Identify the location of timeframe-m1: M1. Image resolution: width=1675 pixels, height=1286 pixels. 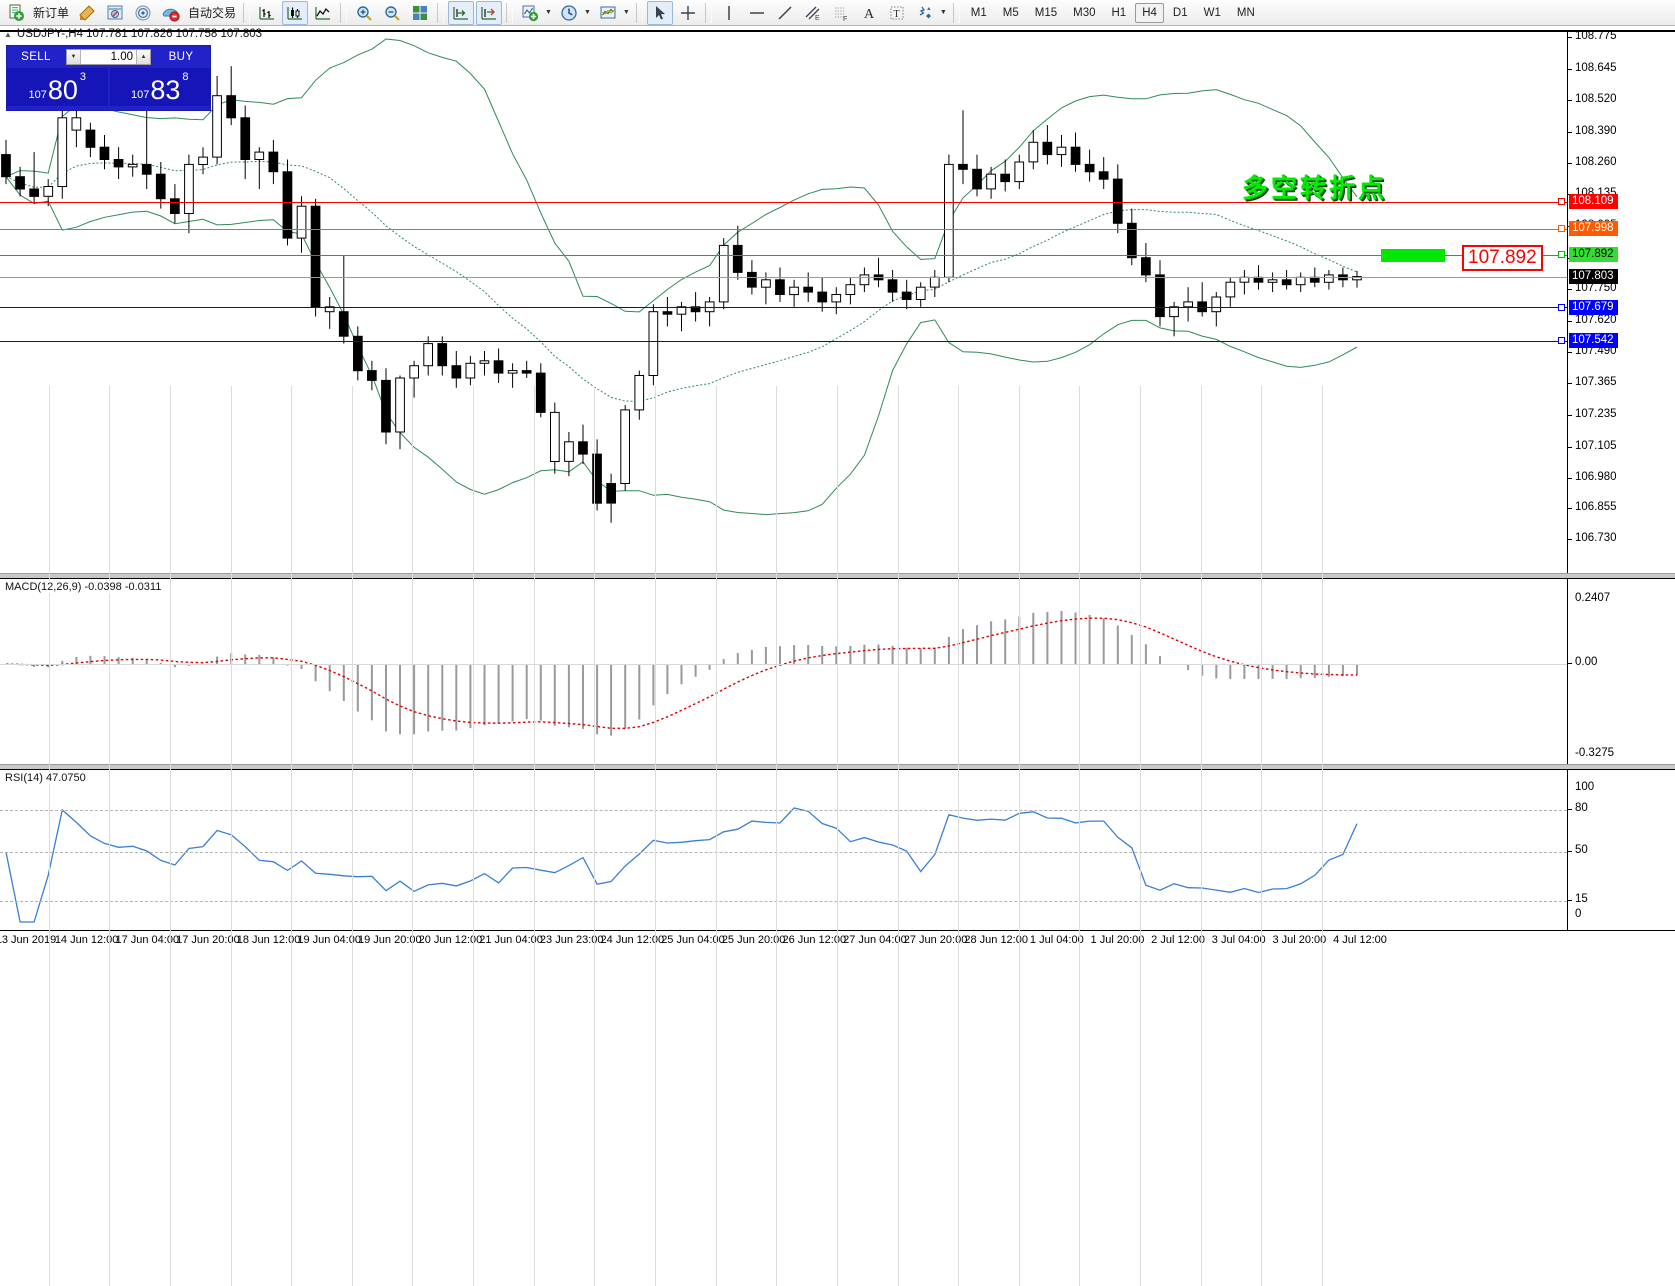
(978, 12).